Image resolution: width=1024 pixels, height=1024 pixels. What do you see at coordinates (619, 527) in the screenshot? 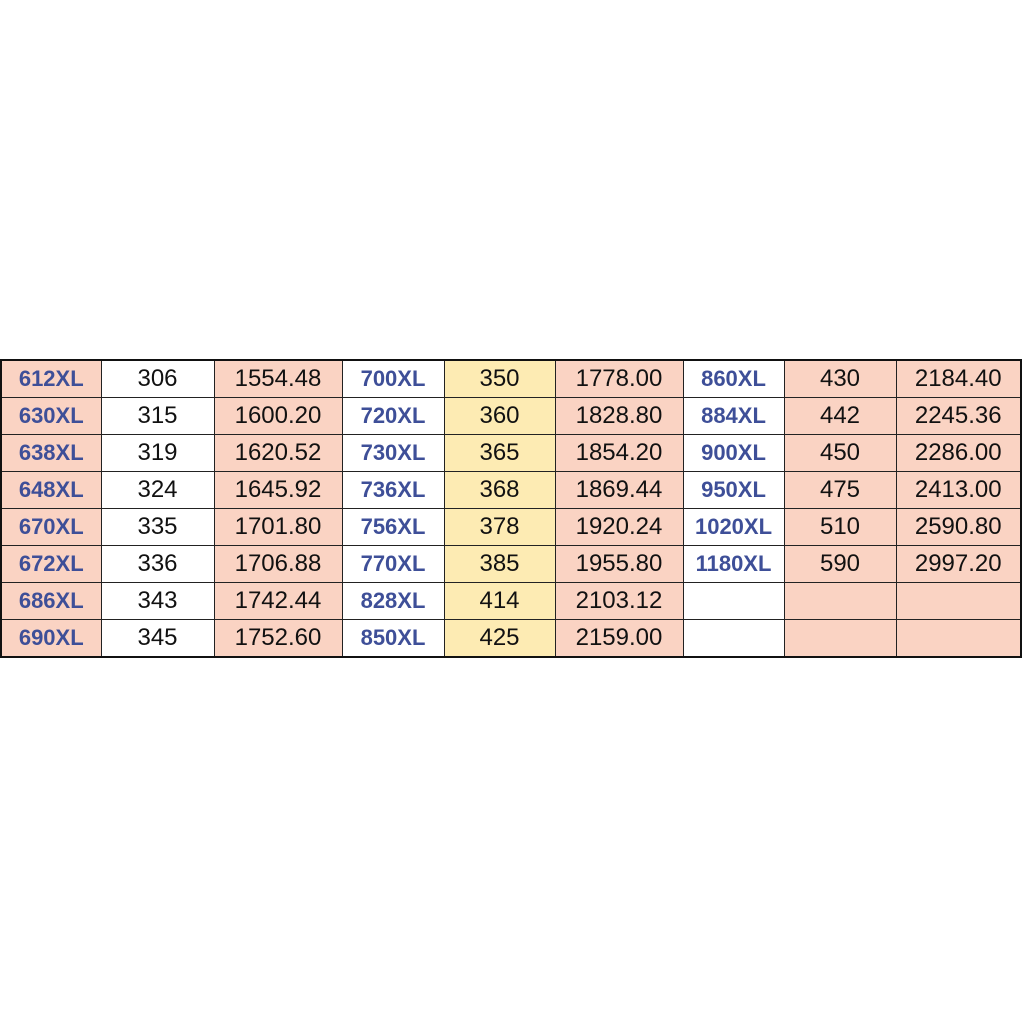
I see `value-cell: 1920.24` at bounding box center [619, 527].